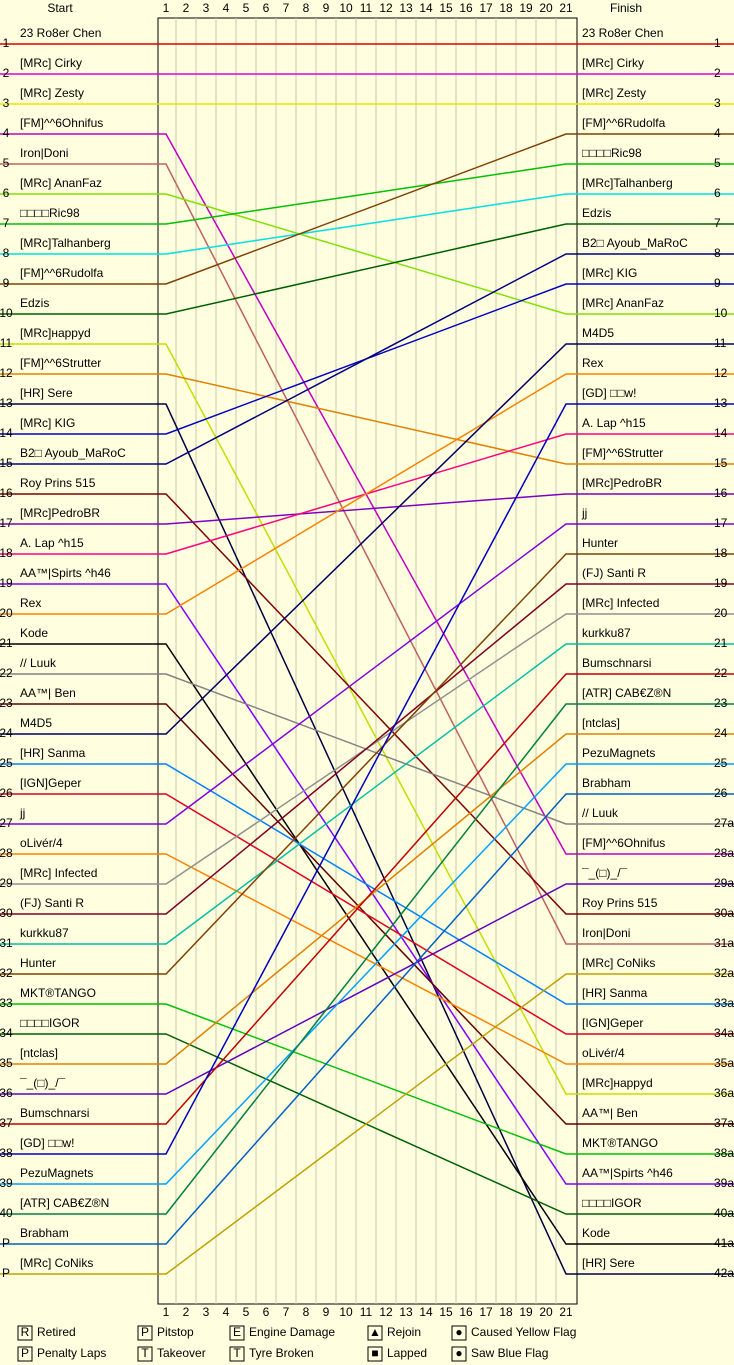 This screenshot has width=734, height=1365. I want to click on start-position: 4, so click(6, 133).